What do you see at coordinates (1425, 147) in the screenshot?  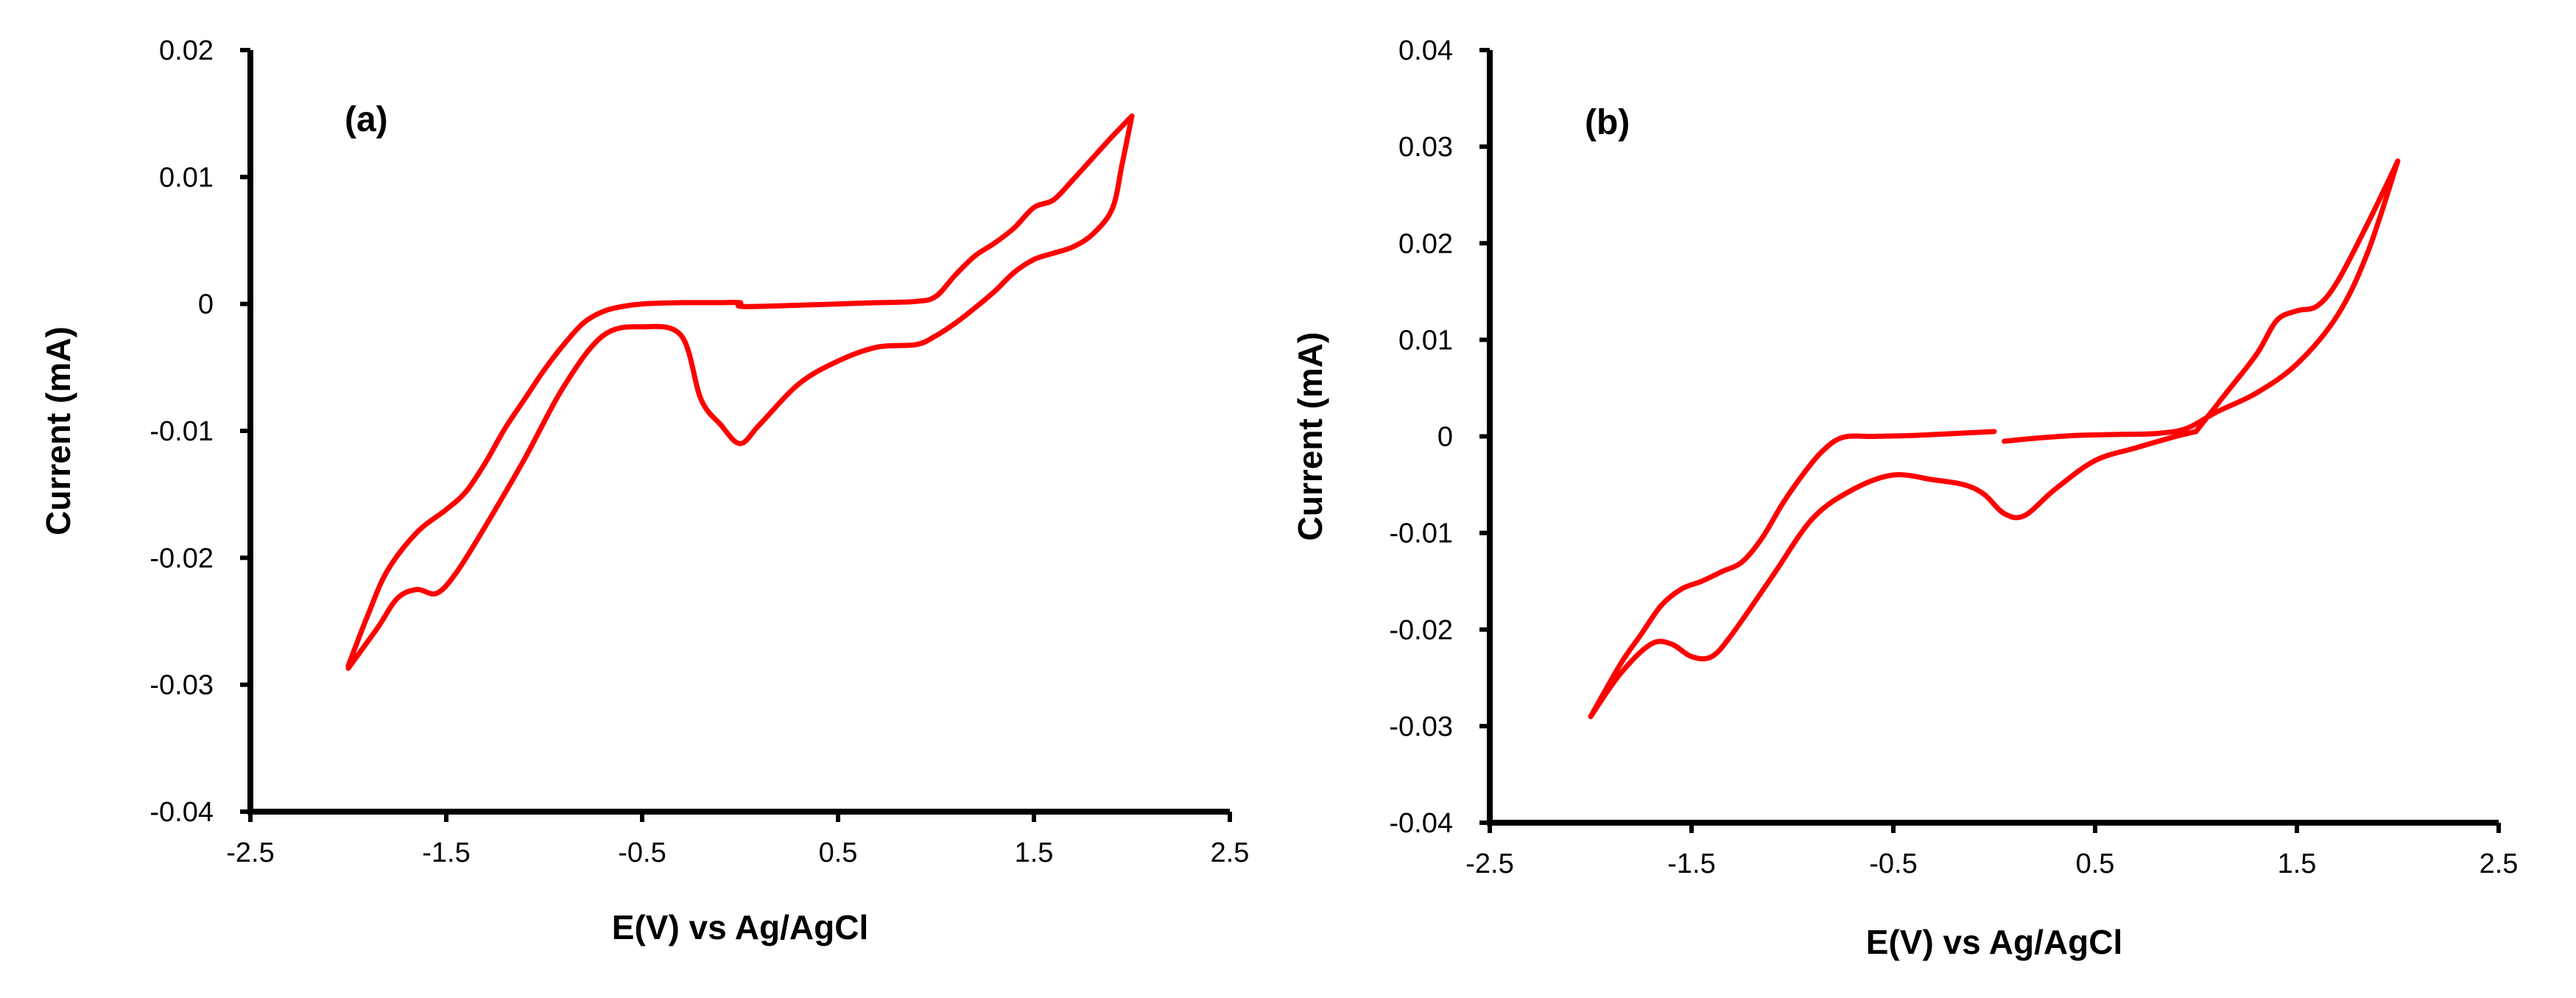 I see `y-tick-label: 0.03` at bounding box center [1425, 147].